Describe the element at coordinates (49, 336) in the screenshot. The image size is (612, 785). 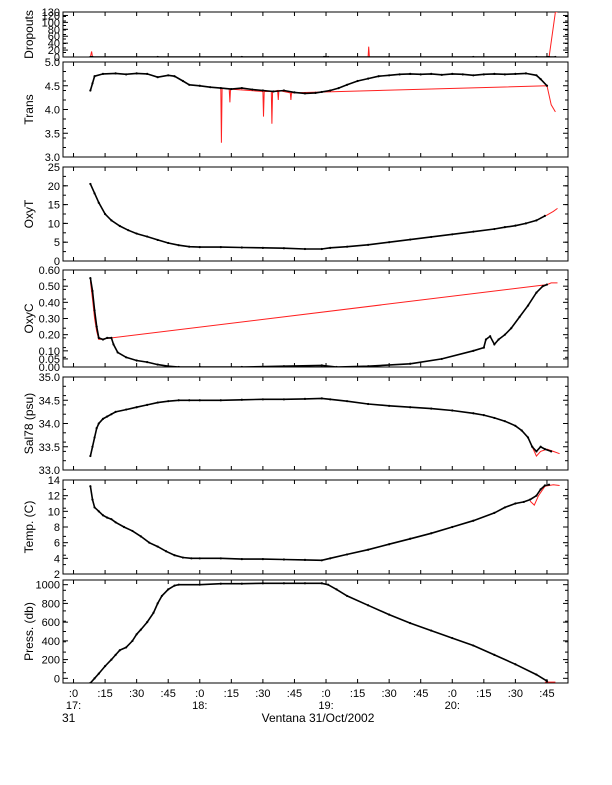
I see `y-tick-label: 0.20` at that location.